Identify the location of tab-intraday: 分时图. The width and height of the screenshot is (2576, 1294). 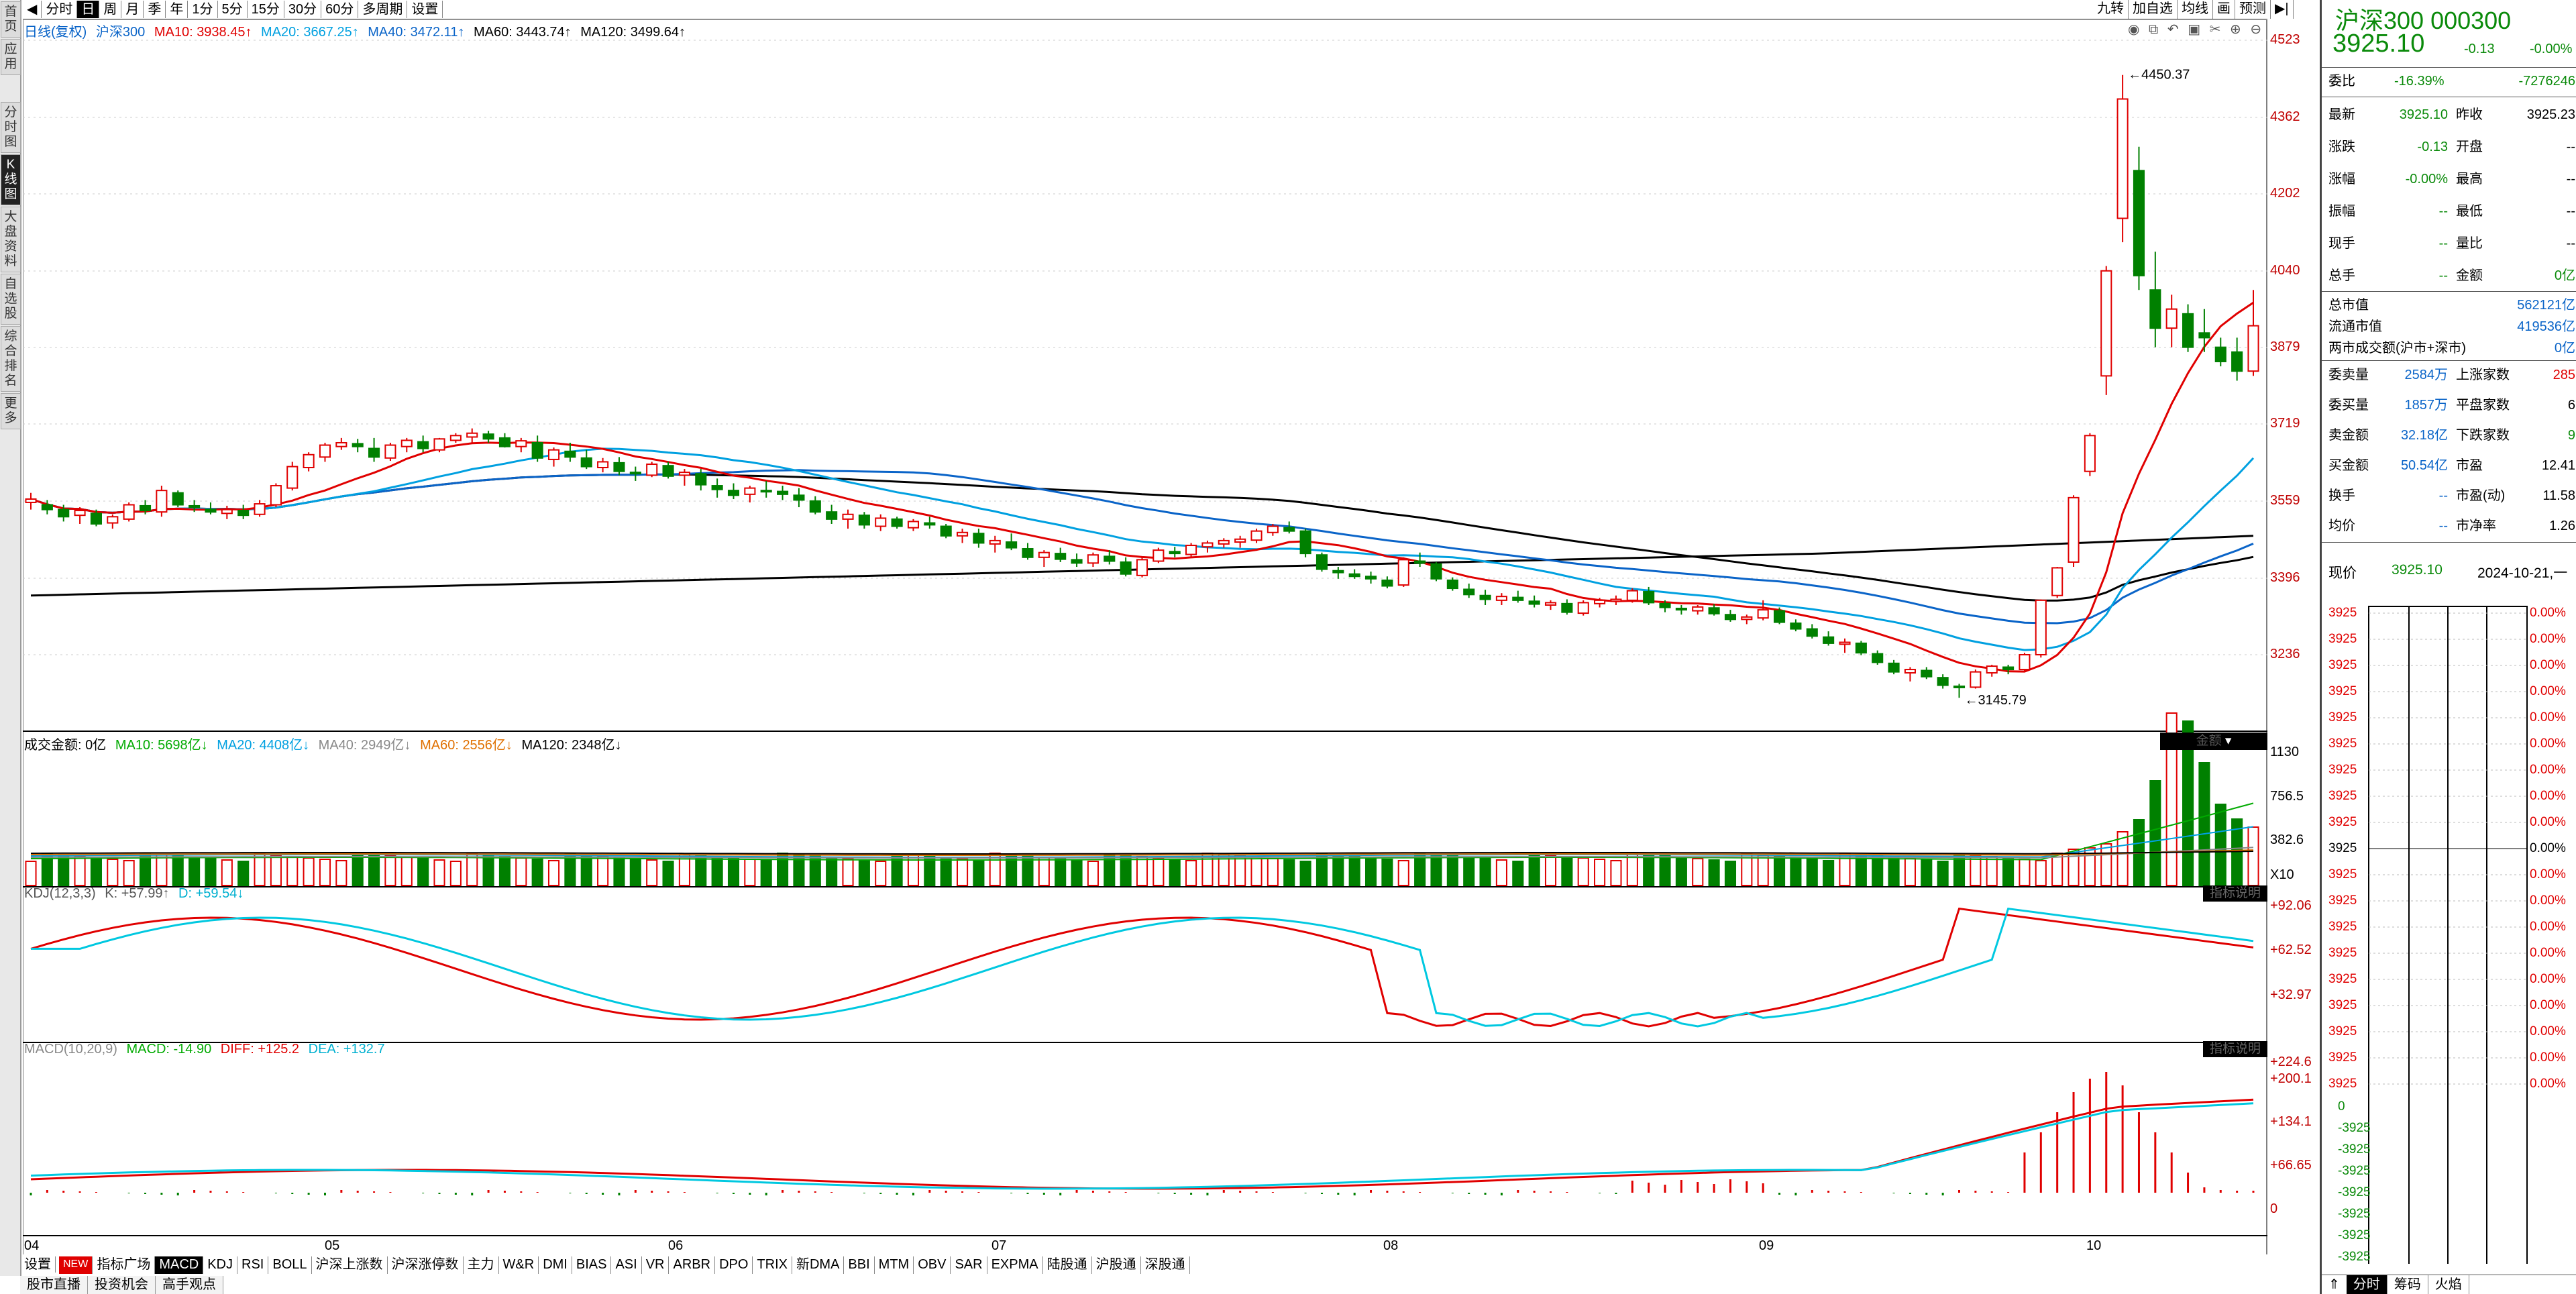
(11, 127).